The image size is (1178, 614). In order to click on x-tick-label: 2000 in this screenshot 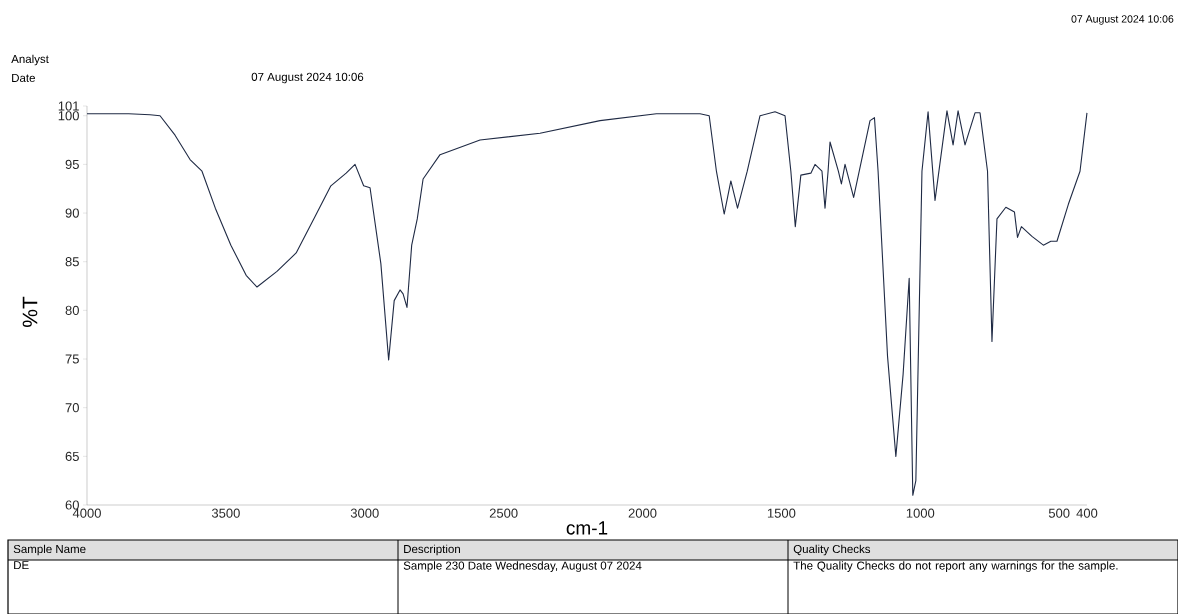, I will do `click(642, 513)`.